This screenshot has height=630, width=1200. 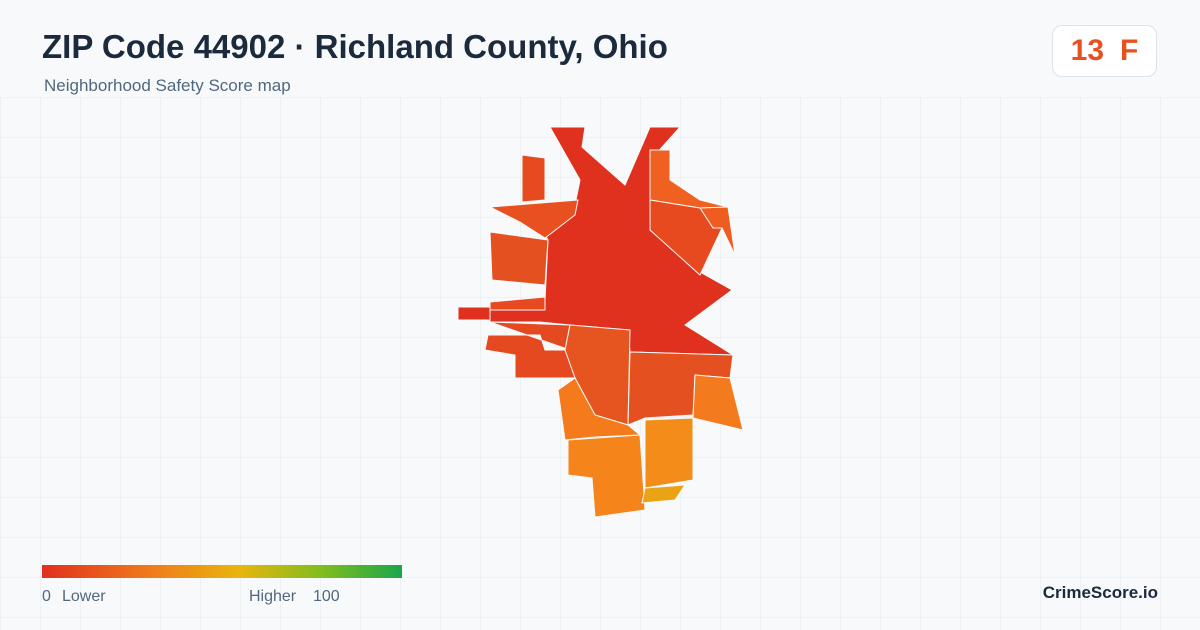 I want to click on score-grade: F, so click(x=1129, y=50).